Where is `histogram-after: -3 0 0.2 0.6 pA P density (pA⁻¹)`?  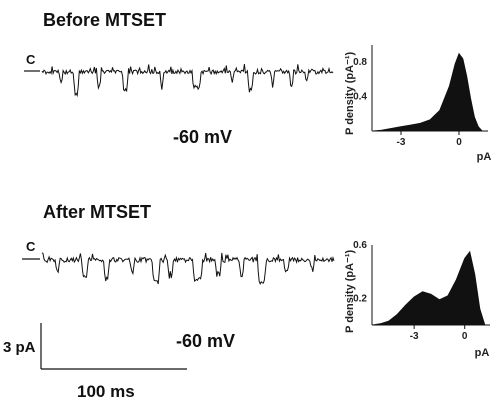 histogram-after: -3 0 0.2 0.6 pA P density (pA⁻¹) is located at coordinates (417, 299).